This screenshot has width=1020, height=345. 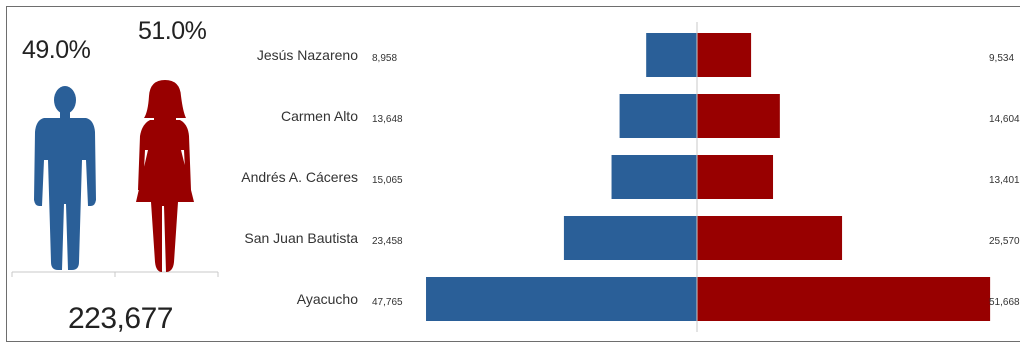 I want to click on female-value-label: 51,668, so click(x=1004, y=302).